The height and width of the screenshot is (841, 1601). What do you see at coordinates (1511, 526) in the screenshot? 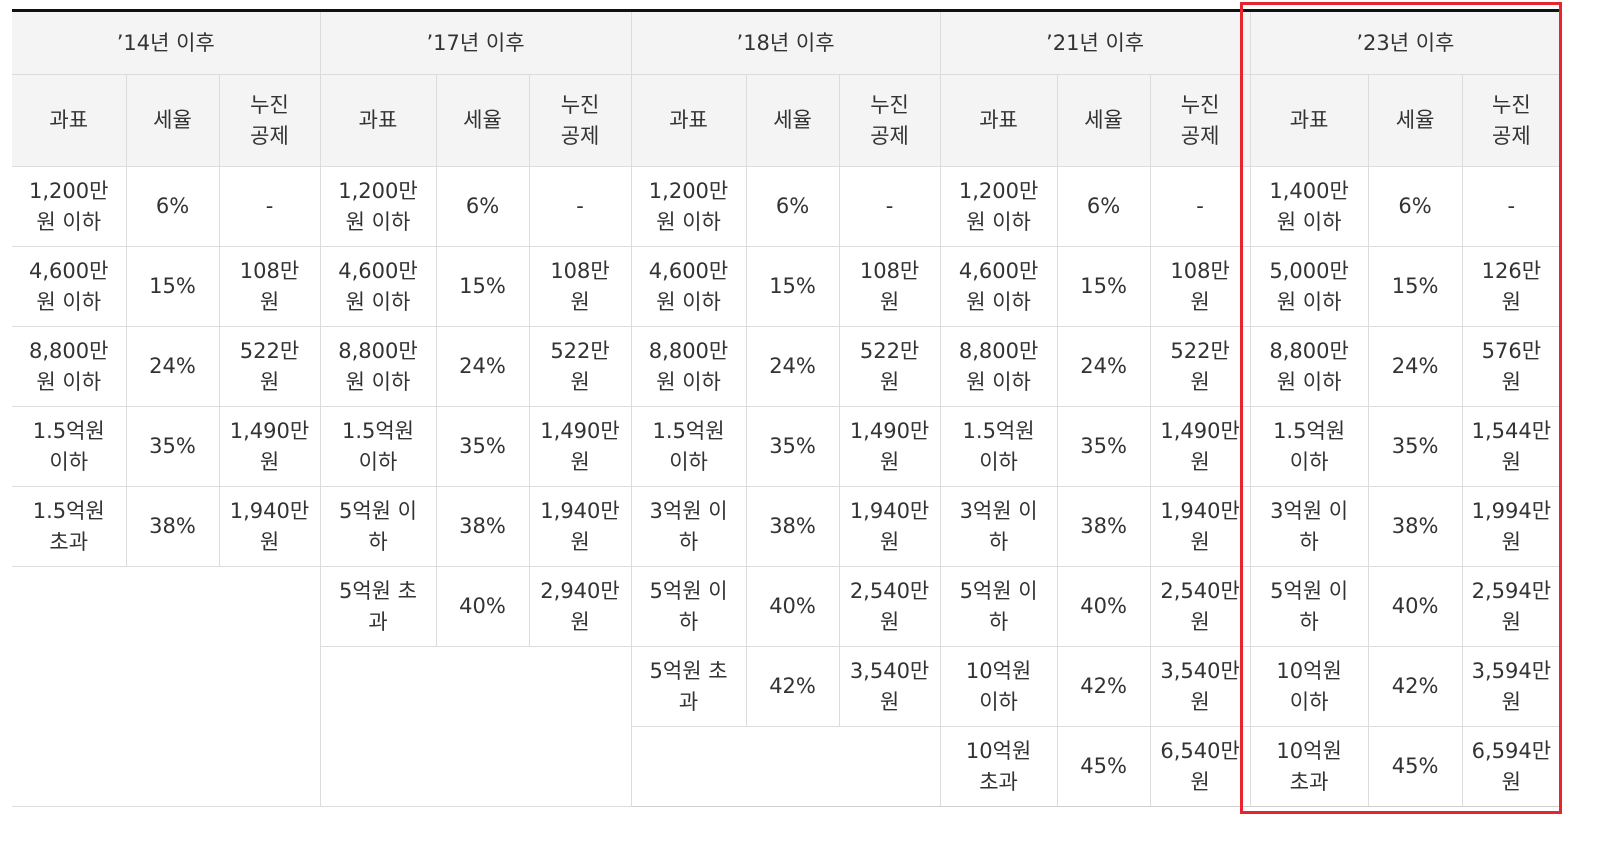
I see `deduction-cell: 1,994만 원` at bounding box center [1511, 526].